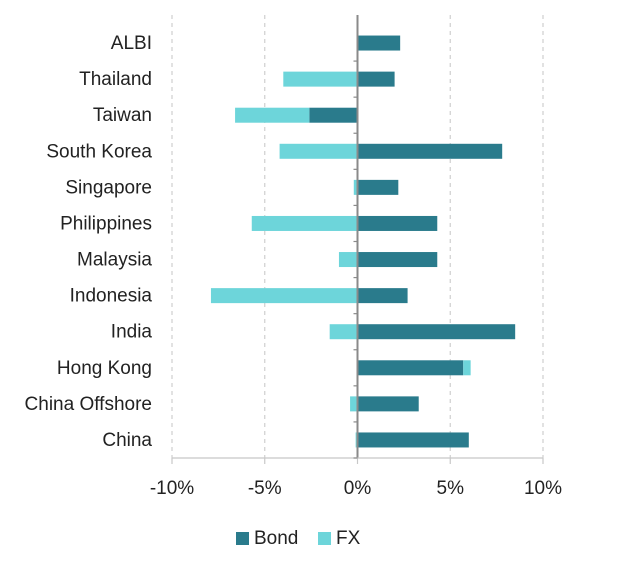  I want to click on bar-fx-south-korea, so click(318, 151).